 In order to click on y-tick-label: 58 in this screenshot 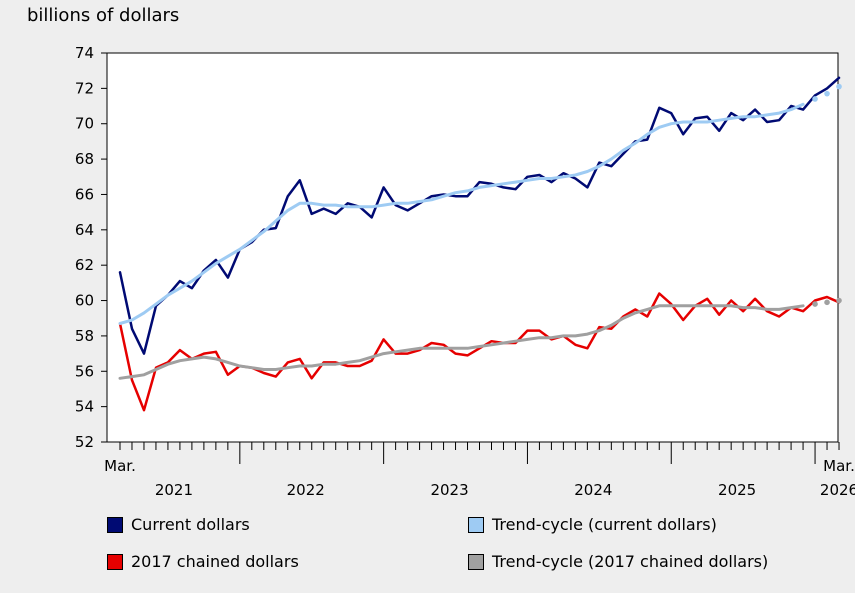, I will do `click(84, 336)`.